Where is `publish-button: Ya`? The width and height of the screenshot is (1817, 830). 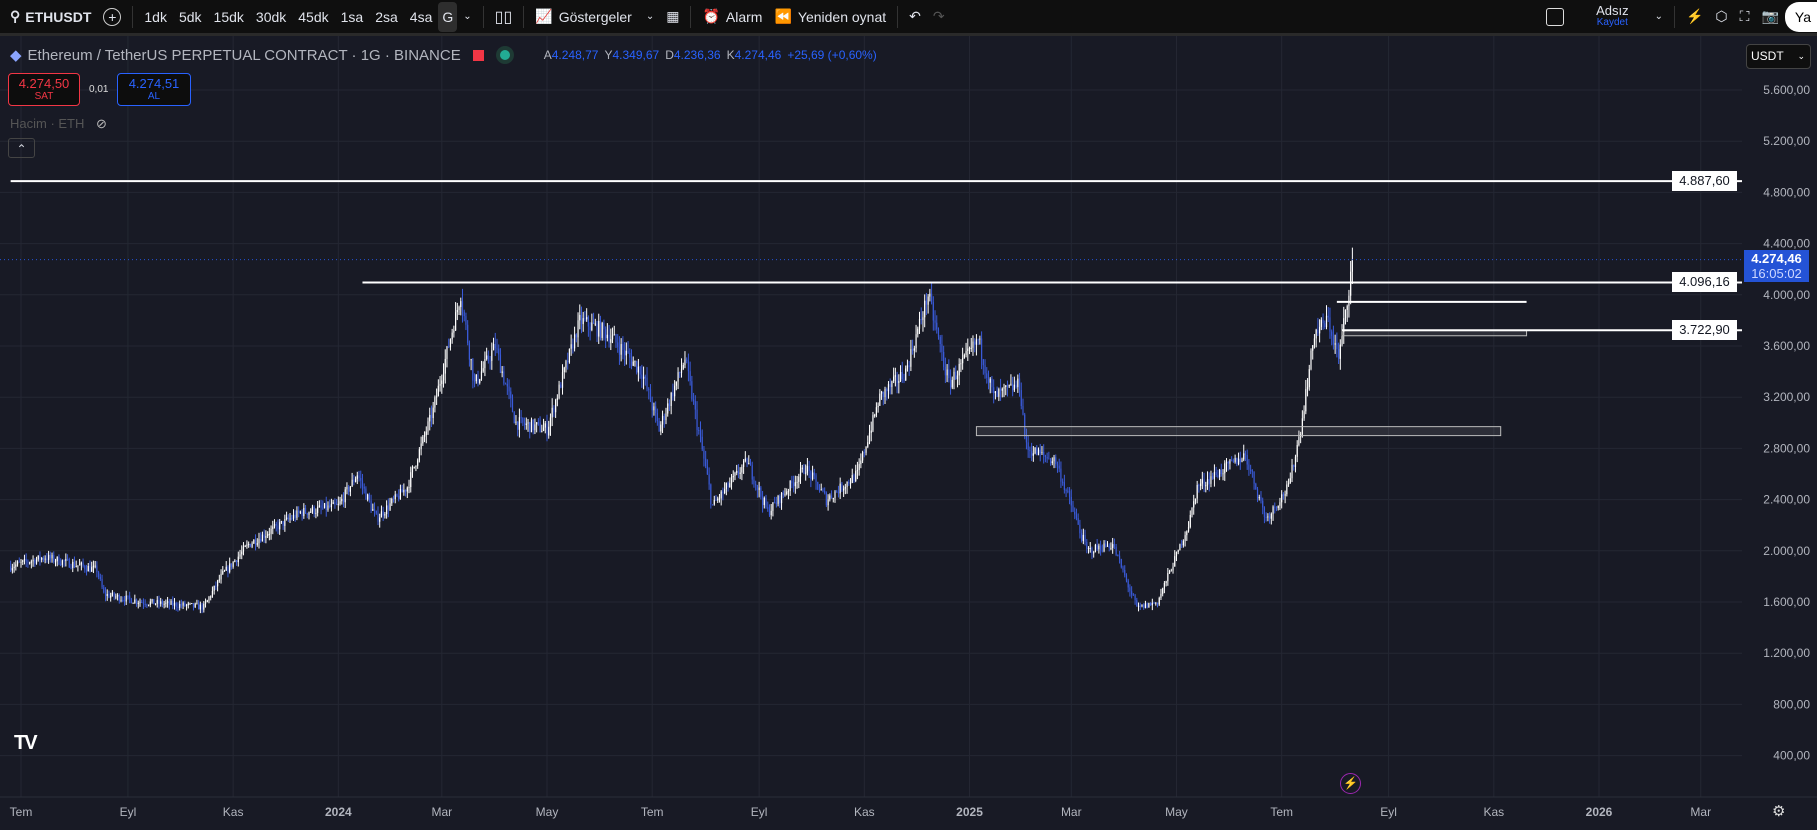
publish-button: Ya is located at coordinates (1800, 16).